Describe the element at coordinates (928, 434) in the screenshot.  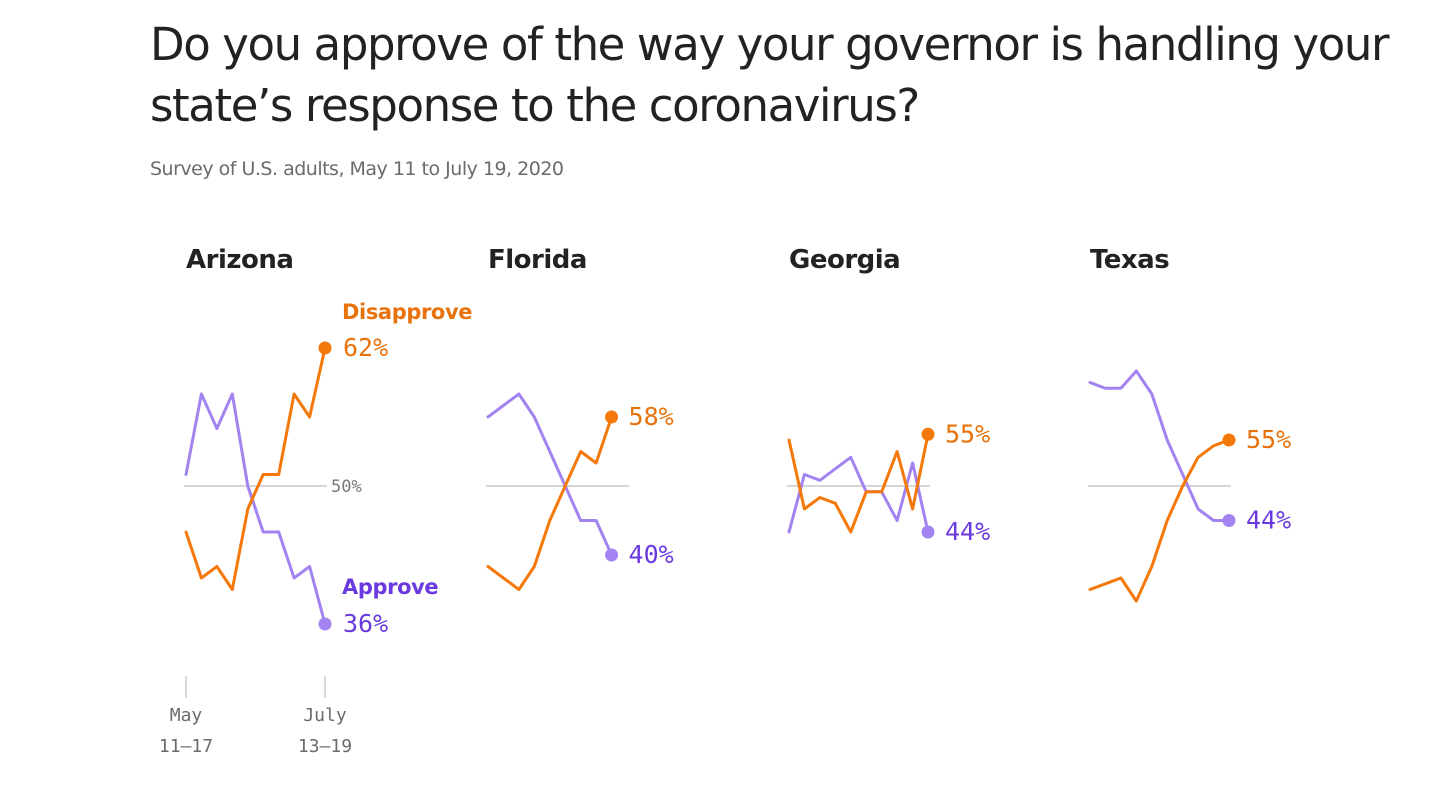
I see `disapprove-end-point-georgia` at that location.